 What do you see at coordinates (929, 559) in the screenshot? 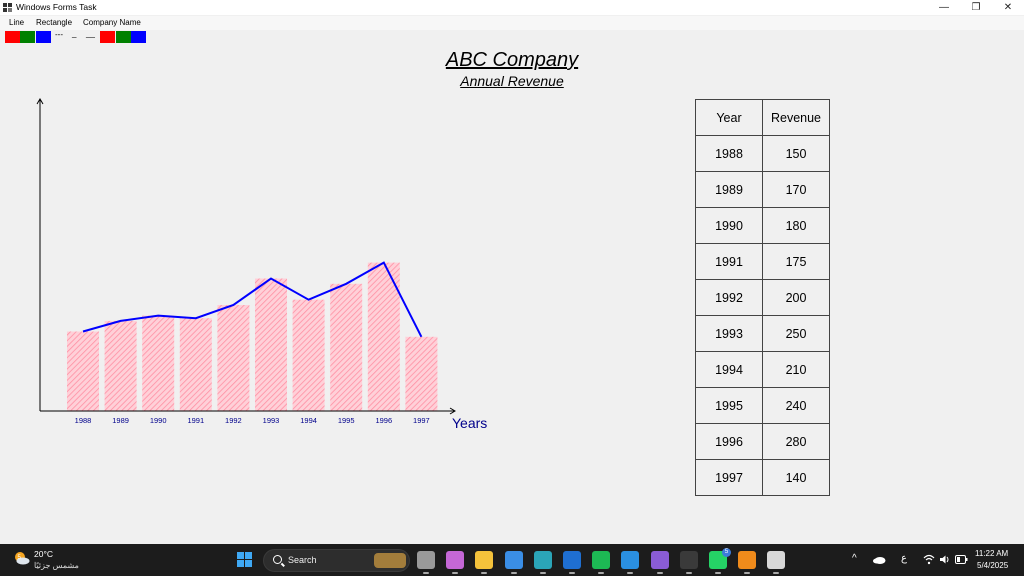
I see `wifi-icon` at bounding box center [929, 559].